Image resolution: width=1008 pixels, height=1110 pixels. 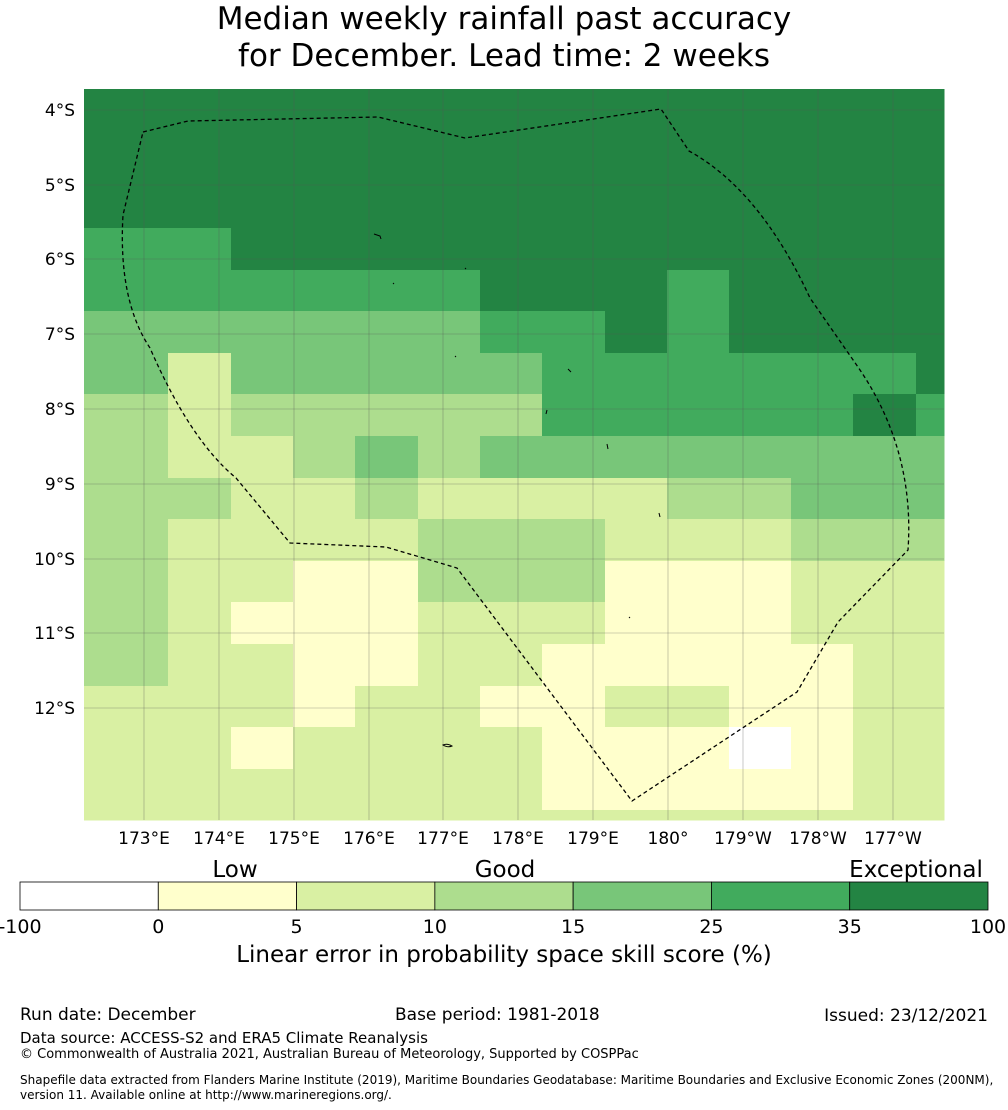 I want to click on lon-label: 173°E, so click(x=144, y=839).